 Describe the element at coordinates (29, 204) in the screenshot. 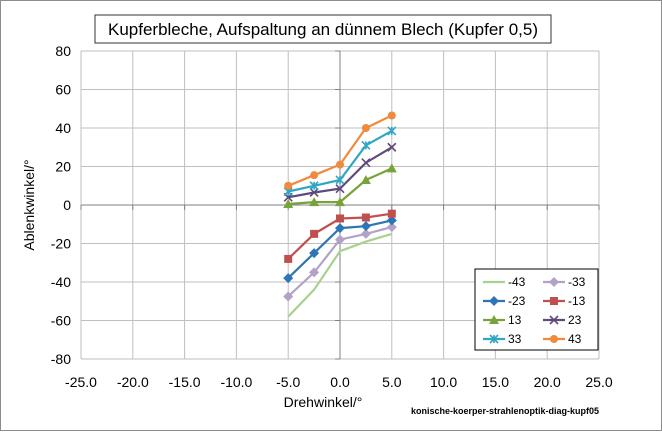

I see `y-axis-label: Ablenkwinkel/°` at that location.